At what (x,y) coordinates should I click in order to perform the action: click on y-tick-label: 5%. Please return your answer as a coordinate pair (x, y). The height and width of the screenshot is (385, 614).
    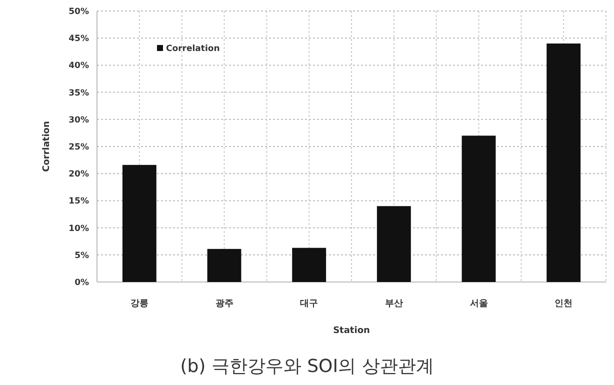
    Looking at the image, I should click on (82, 255).